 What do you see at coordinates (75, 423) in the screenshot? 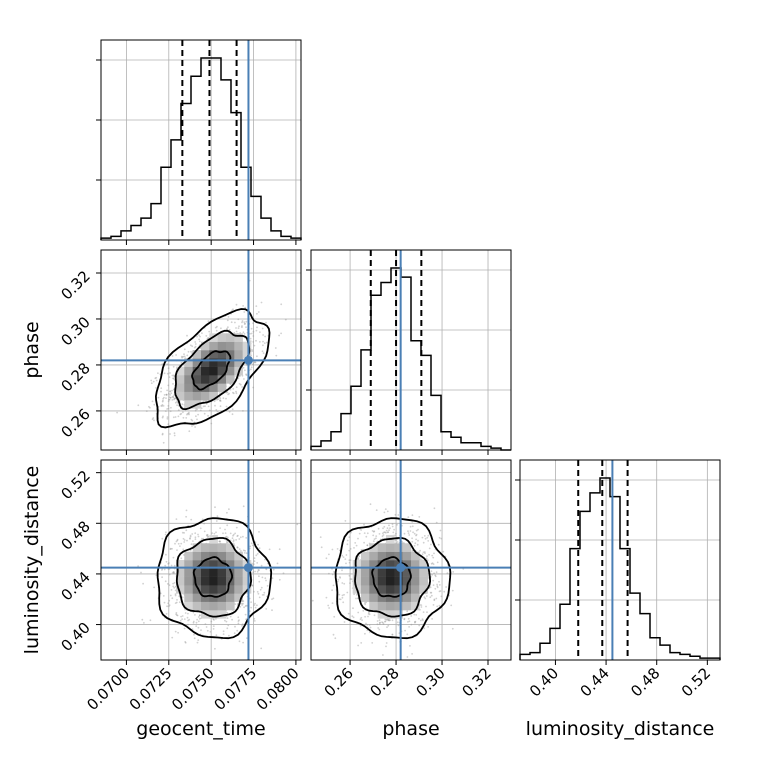
I see `tick-label-y-phase: 0.26` at bounding box center [75, 423].